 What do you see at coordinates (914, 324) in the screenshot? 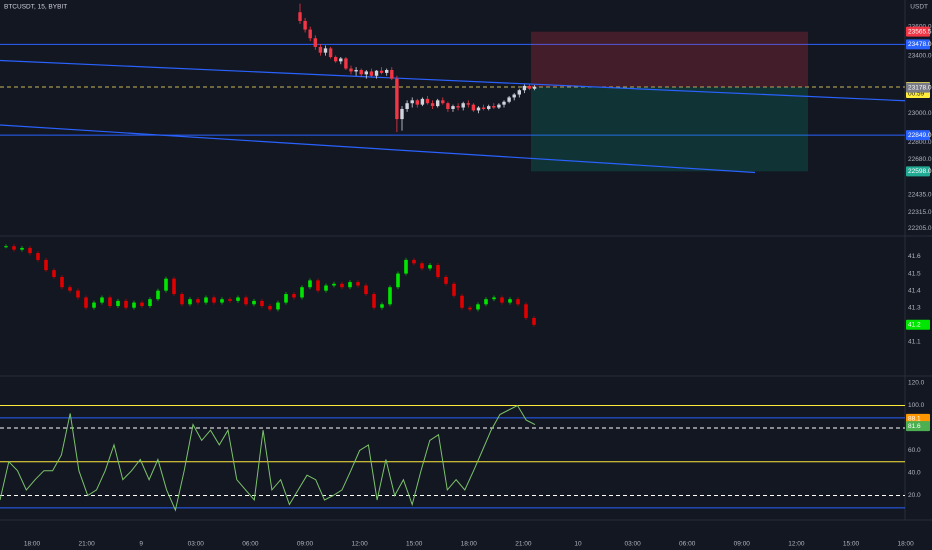
I see `price-tag-label: 41.2` at bounding box center [914, 324].